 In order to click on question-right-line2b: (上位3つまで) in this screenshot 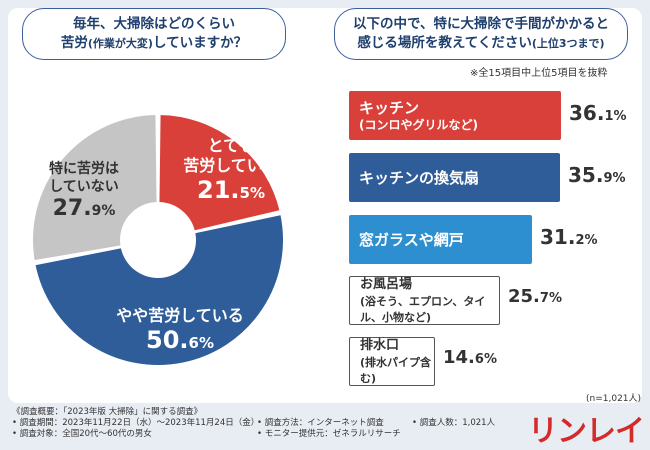, I will do `click(568, 43)`.